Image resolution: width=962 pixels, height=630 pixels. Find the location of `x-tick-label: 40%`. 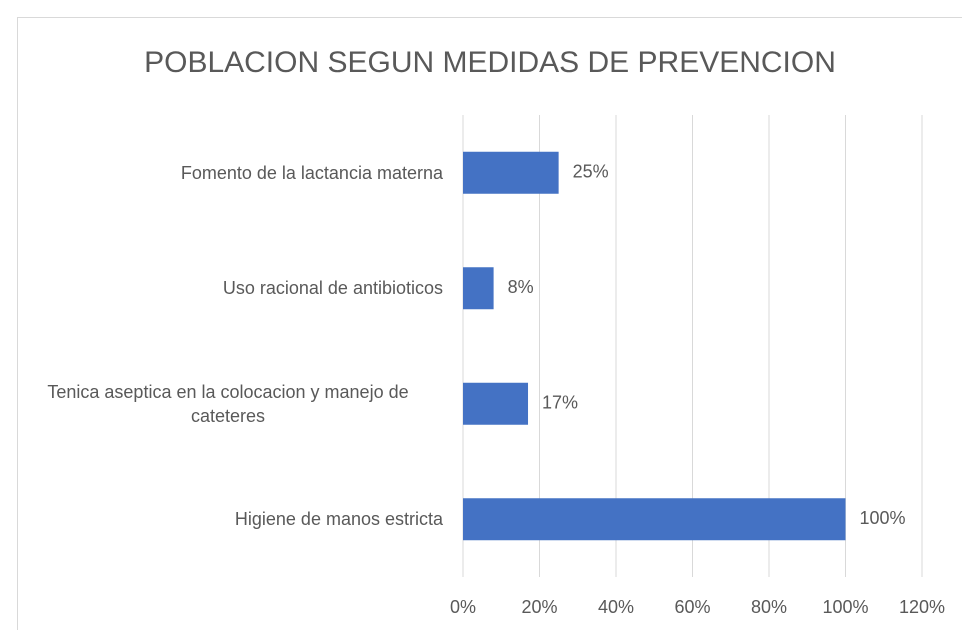

x-tick-label: 40% is located at coordinates (616, 607).